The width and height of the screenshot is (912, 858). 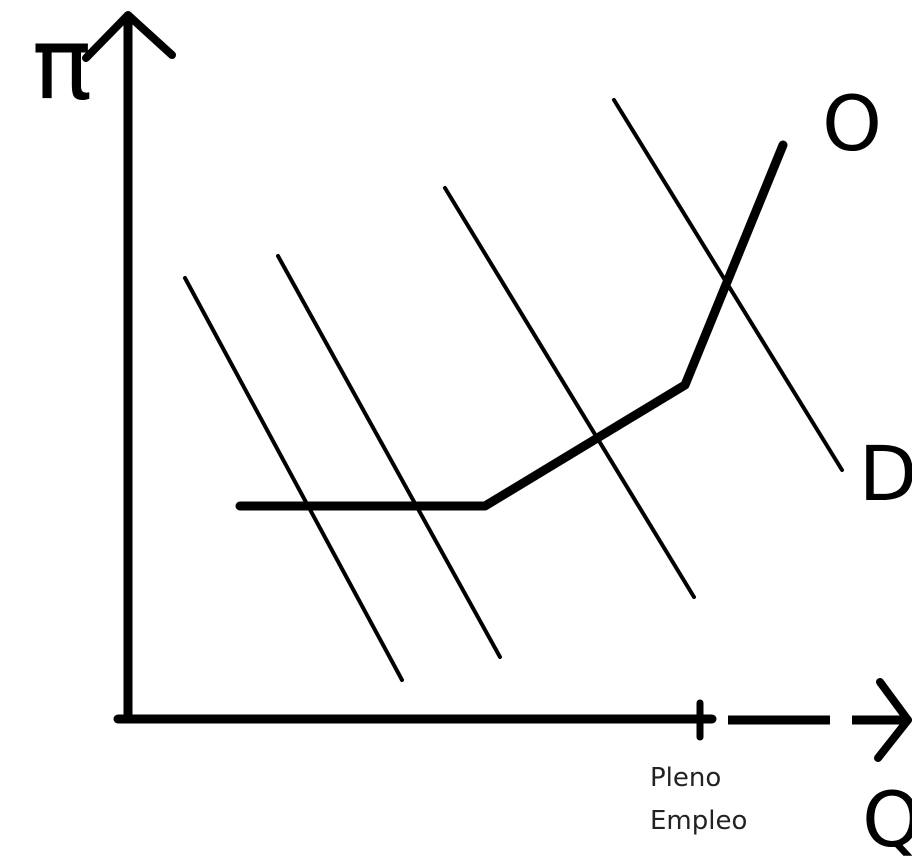 What do you see at coordinates (885, 473) in the screenshot?
I see `demand-label: D` at bounding box center [885, 473].